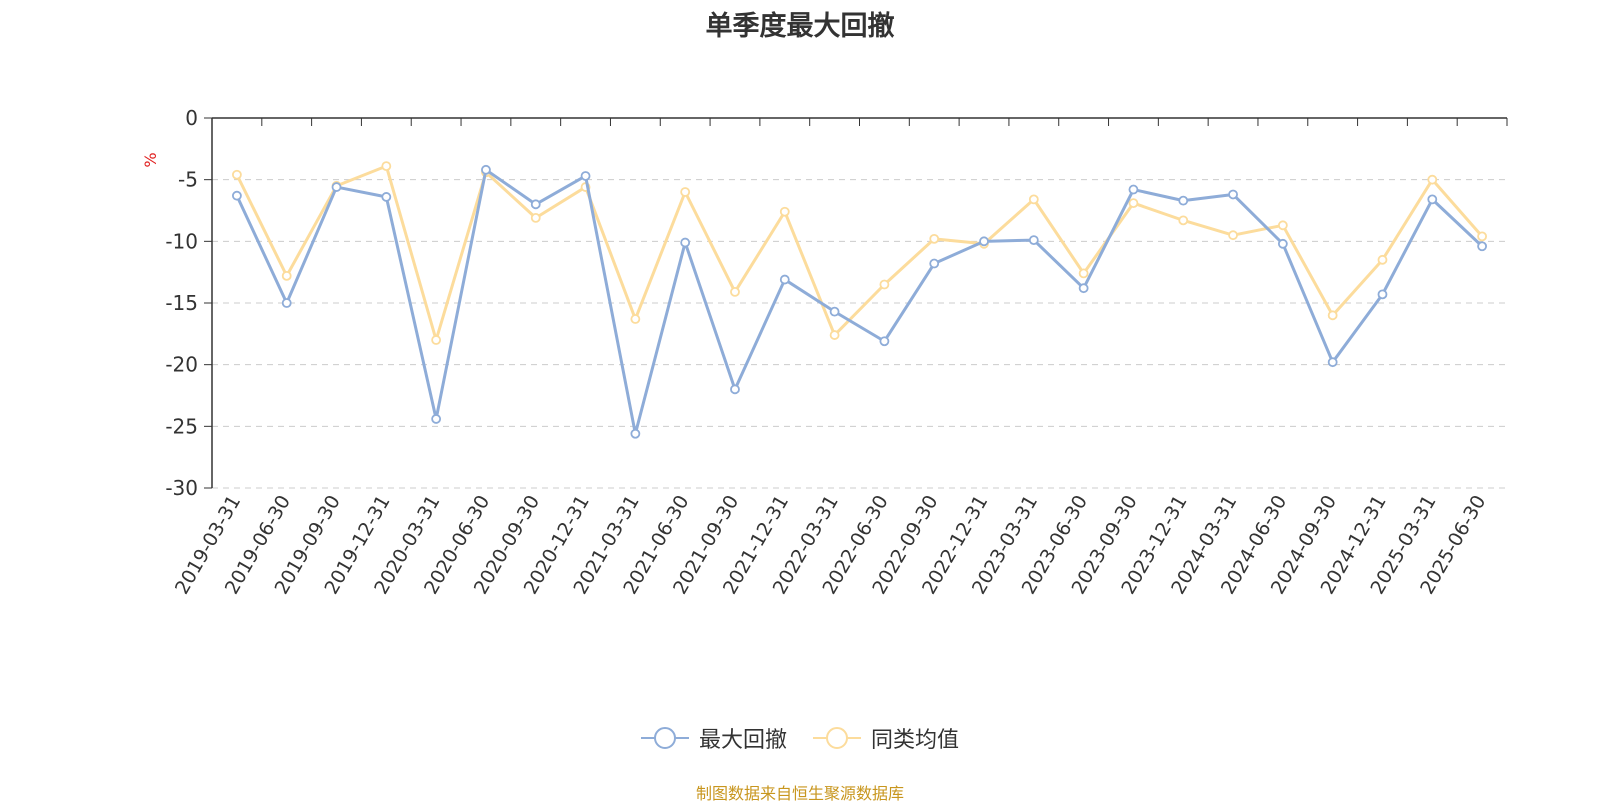 This screenshot has height=804, width=1600. What do you see at coordinates (799, 793) in the screenshot?
I see `source-note: 制图数据来自恒生聚源数据库` at bounding box center [799, 793].